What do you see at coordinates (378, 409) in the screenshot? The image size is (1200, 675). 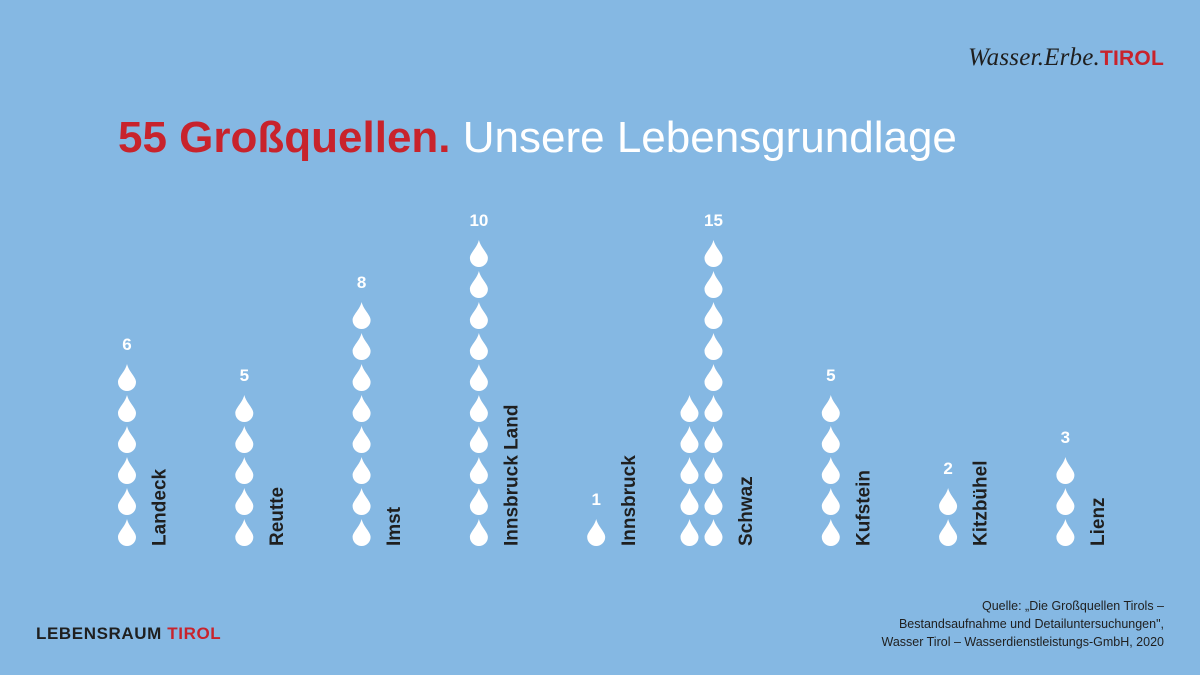 I see `district-column: 8 Imst` at bounding box center [378, 409].